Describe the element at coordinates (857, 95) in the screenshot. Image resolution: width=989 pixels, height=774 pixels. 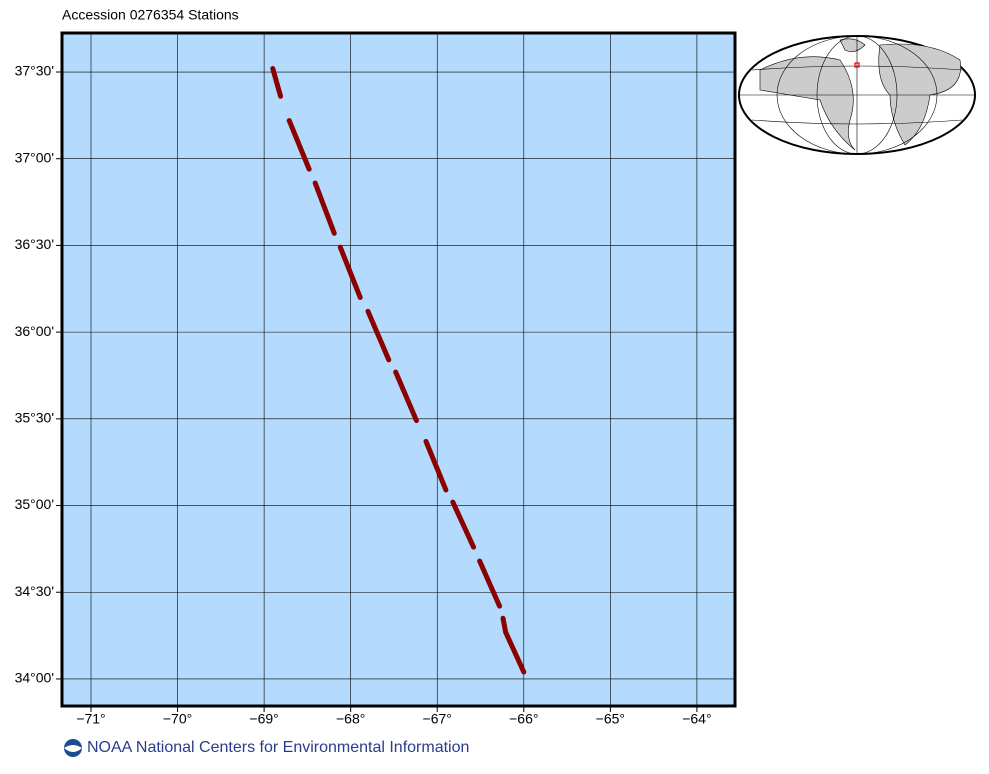
I see `inset-globe` at that location.